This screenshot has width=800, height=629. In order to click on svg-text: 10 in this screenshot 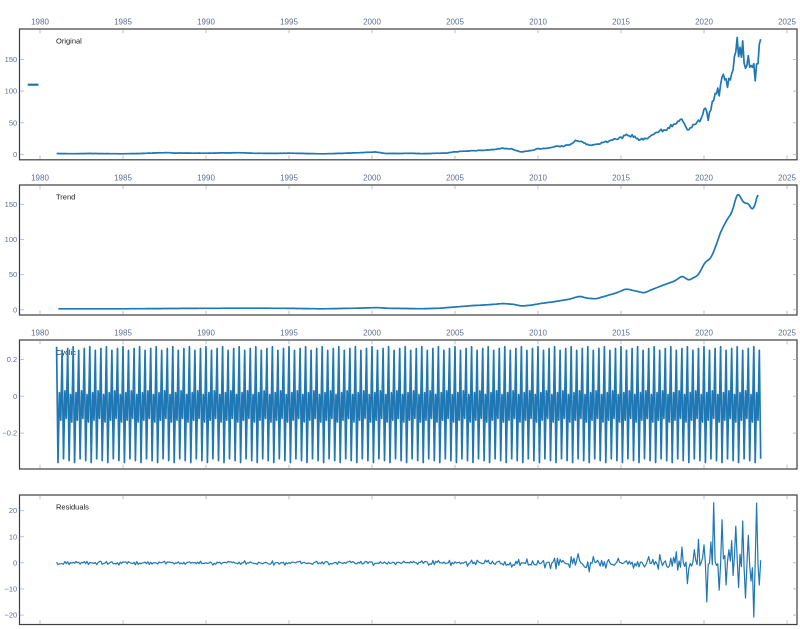, I will do `click(13, 536)`.